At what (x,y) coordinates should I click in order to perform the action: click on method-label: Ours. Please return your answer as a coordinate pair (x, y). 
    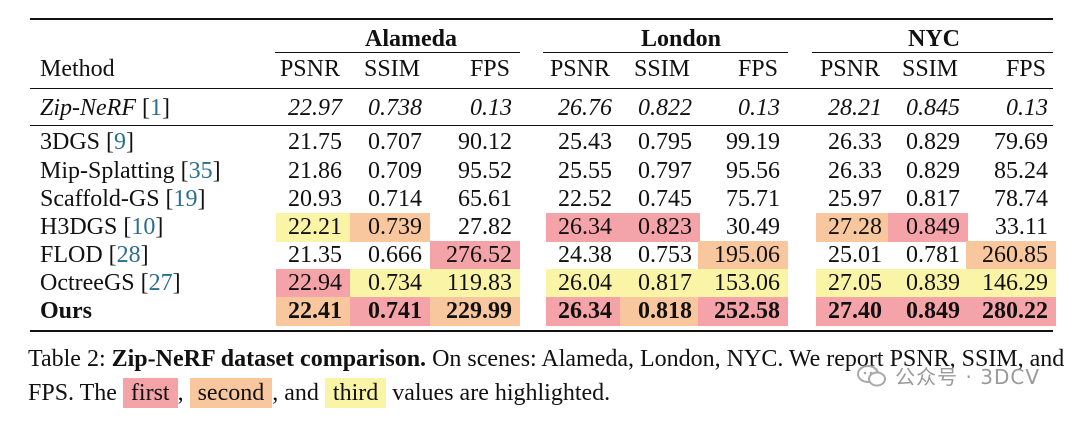
    Looking at the image, I should click on (66, 311).